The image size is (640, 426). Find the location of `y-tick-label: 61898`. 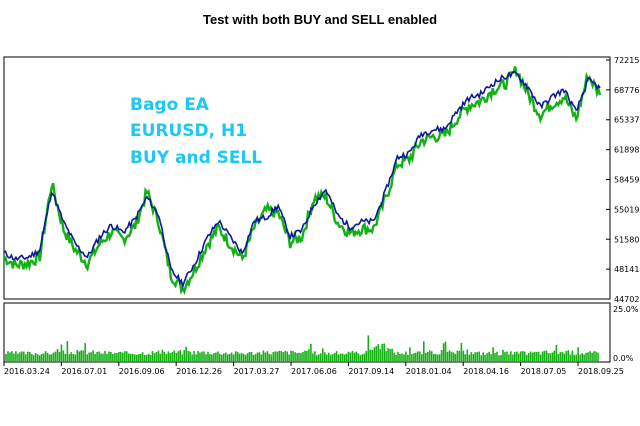

y-tick-label: 61898 is located at coordinates (626, 150).